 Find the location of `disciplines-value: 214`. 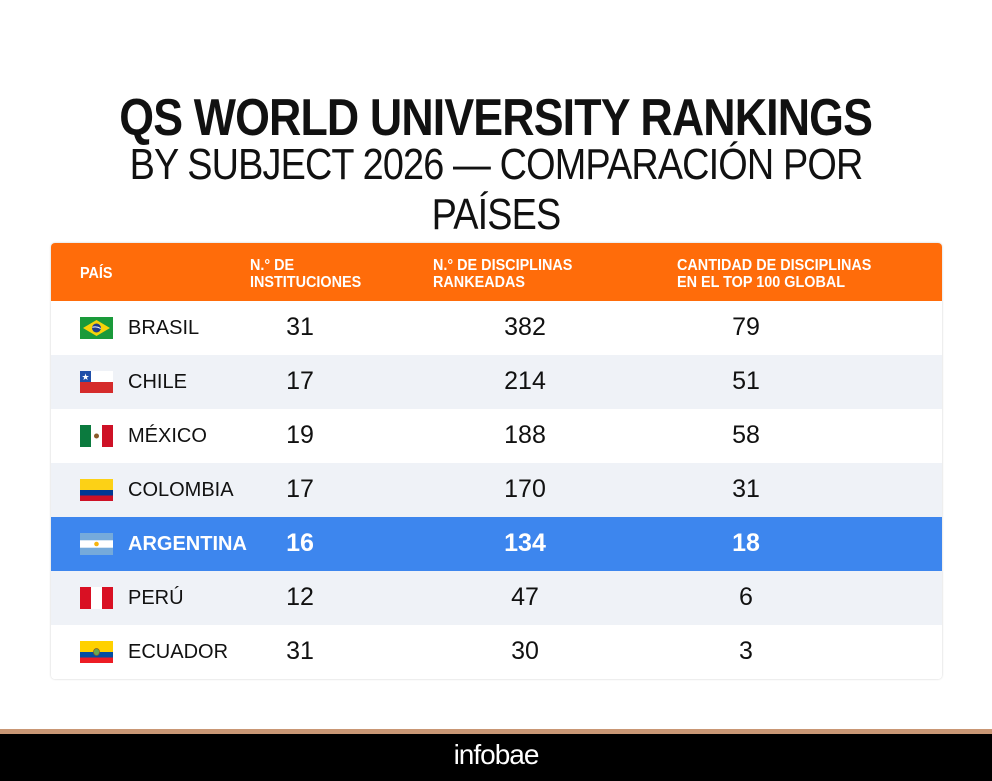

disciplines-value: 214 is located at coordinates (525, 381).